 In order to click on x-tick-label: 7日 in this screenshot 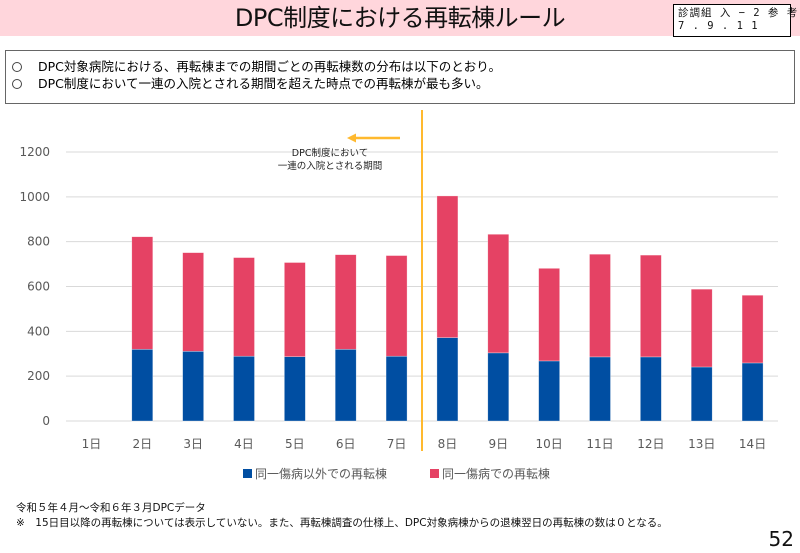, I will do `click(397, 444)`.